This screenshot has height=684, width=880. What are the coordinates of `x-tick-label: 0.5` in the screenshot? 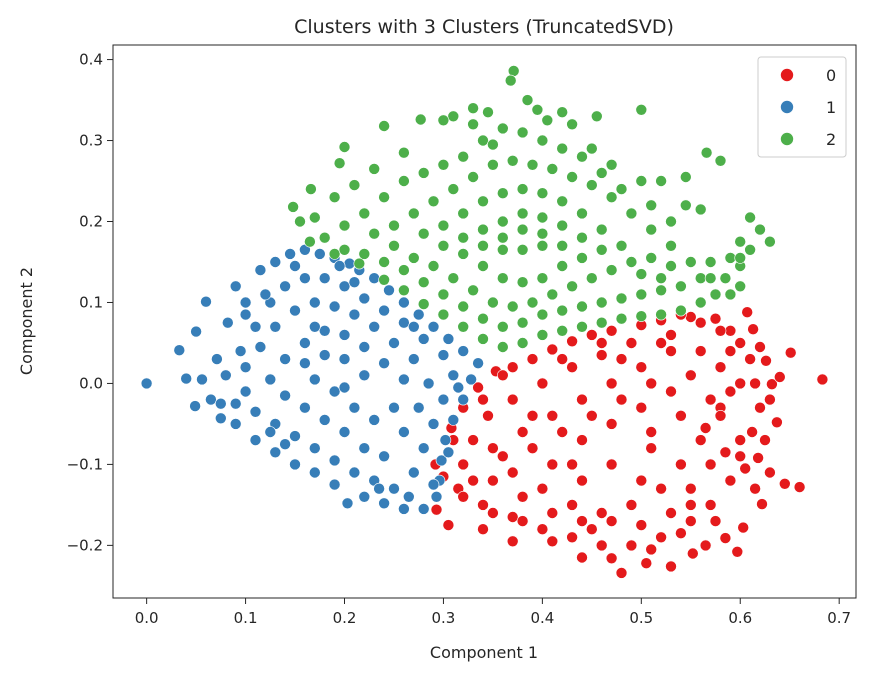 It's located at (641, 618).